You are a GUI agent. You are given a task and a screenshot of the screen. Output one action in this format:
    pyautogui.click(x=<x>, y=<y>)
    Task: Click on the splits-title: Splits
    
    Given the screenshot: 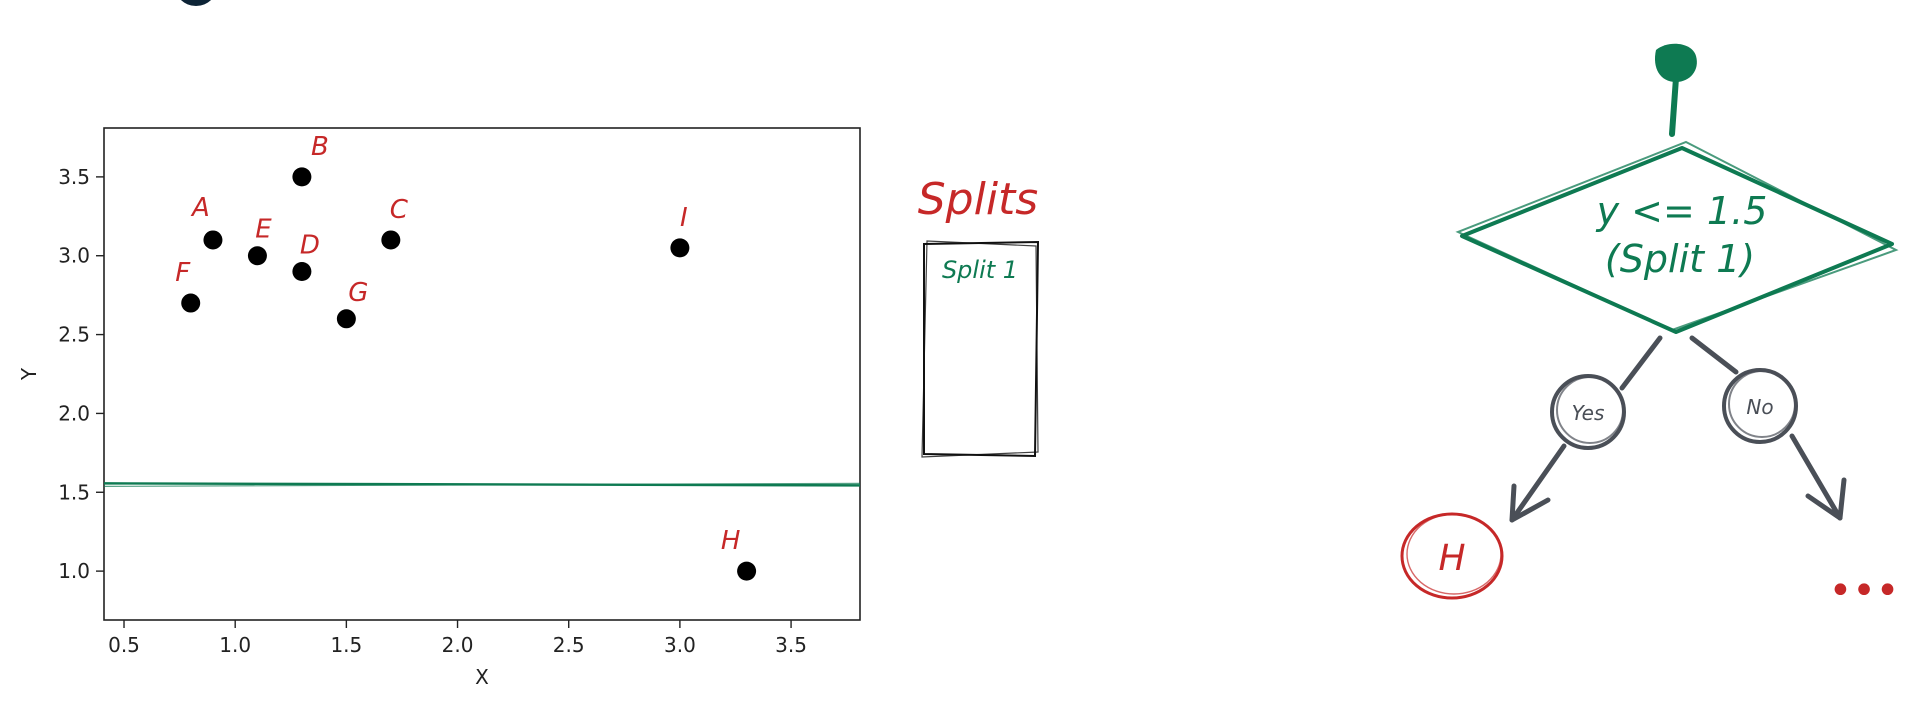 What is the action you would take?
    pyautogui.click(x=978, y=199)
    